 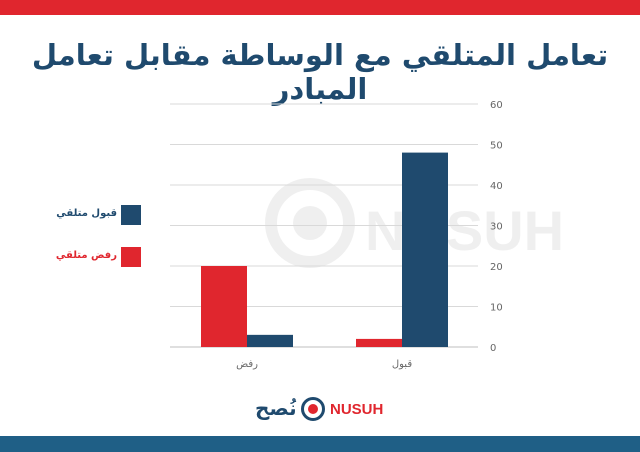 What do you see at coordinates (496, 186) in the screenshot?
I see `y-tick-label: 40` at bounding box center [496, 186].